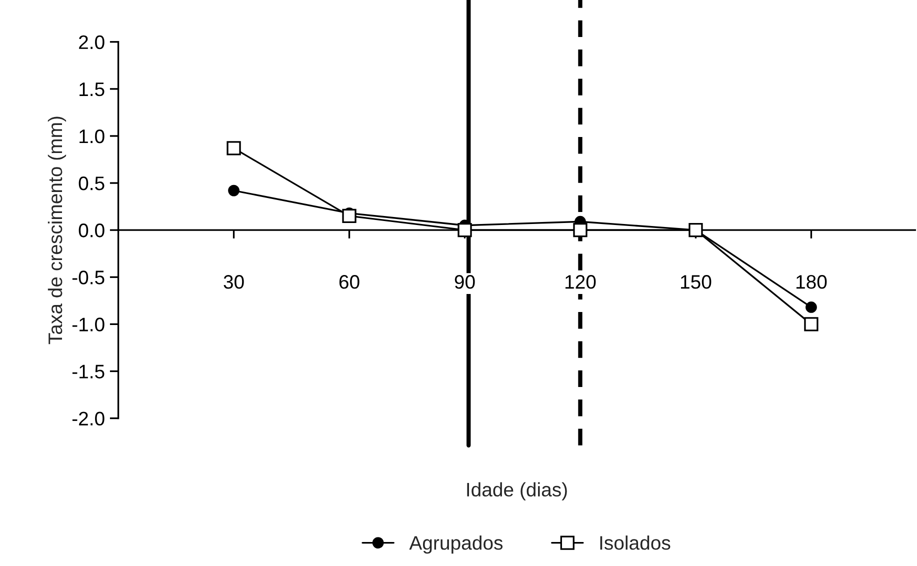 Image resolution: width=917 pixels, height=566 pixels. What do you see at coordinates (464, 282) in the screenshot?
I see `x-tick-label: 90` at bounding box center [464, 282].